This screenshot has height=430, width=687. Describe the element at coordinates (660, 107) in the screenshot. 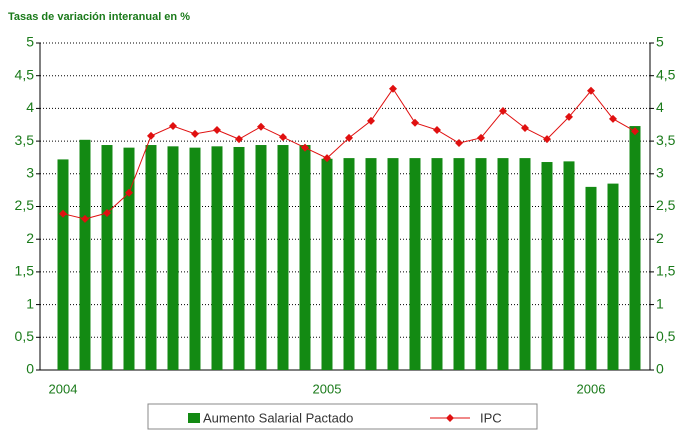

I see `y2-tick-label: 4` at that location.